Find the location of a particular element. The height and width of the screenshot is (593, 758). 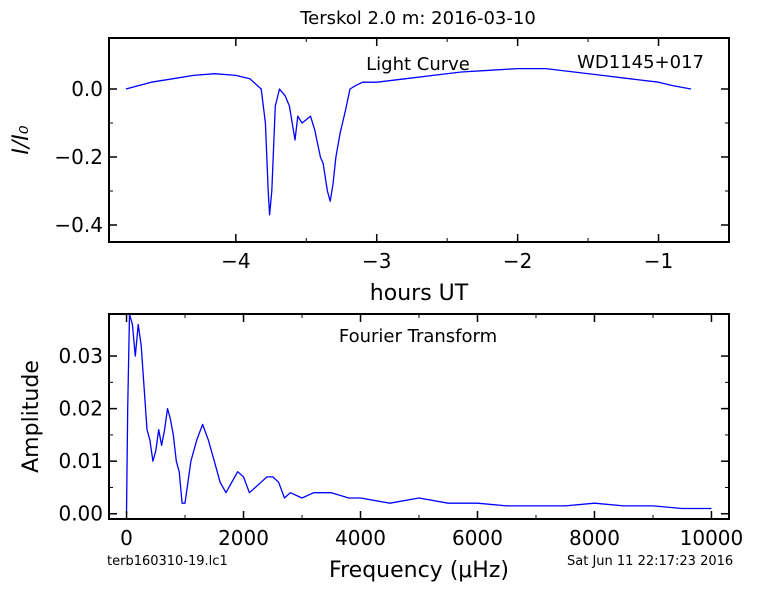

y-tick-label: −0.2 is located at coordinates (78, 157).